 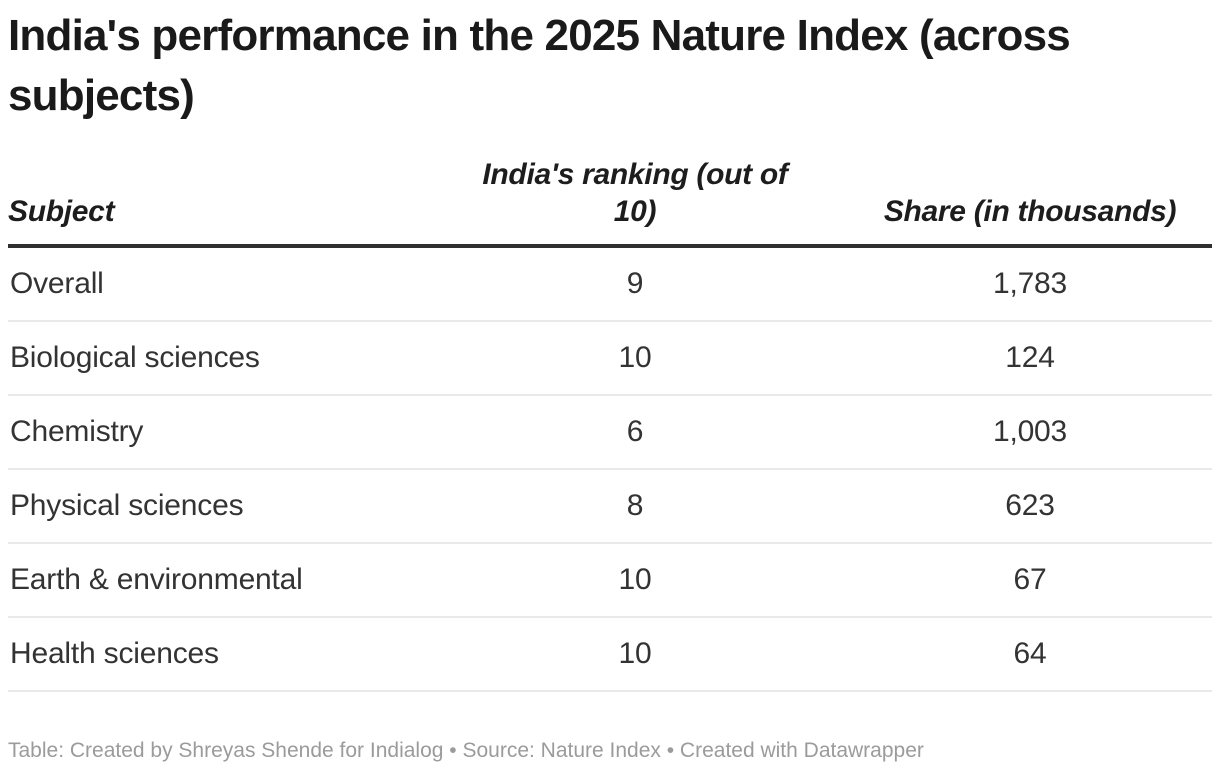 I want to click on cell-ranking: 8, so click(x=635, y=505).